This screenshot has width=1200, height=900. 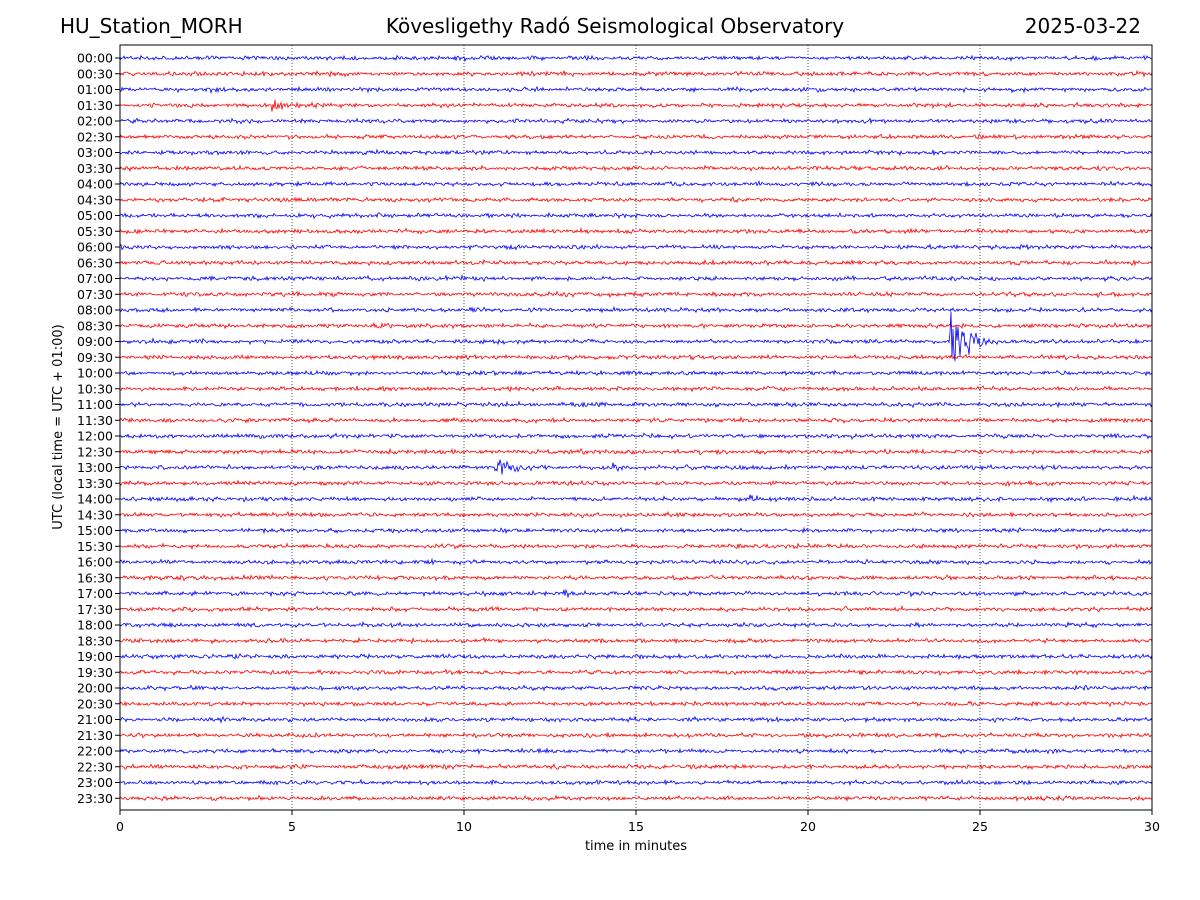 What do you see at coordinates (95, 262) in the screenshot?
I see `y-tick-label: 06:30` at bounding box center [95, 262].